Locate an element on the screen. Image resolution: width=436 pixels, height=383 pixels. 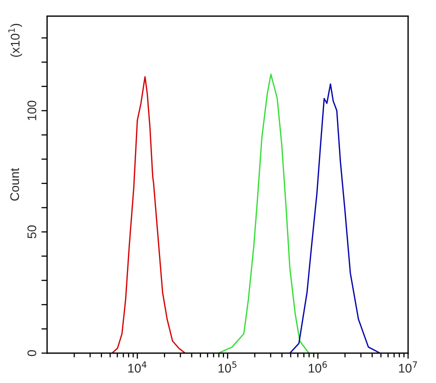
x-tick-label: 10$^{6}$ is located at coordinates (317, 367).